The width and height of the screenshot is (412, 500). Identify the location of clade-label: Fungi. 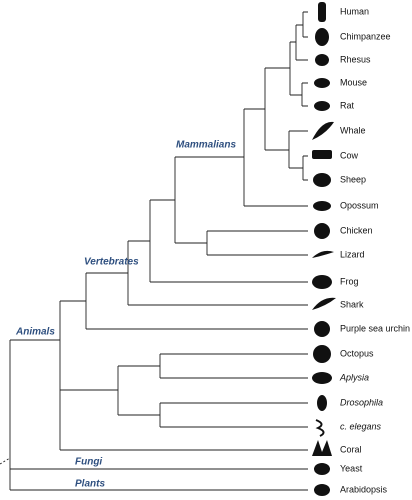
(88, 462).